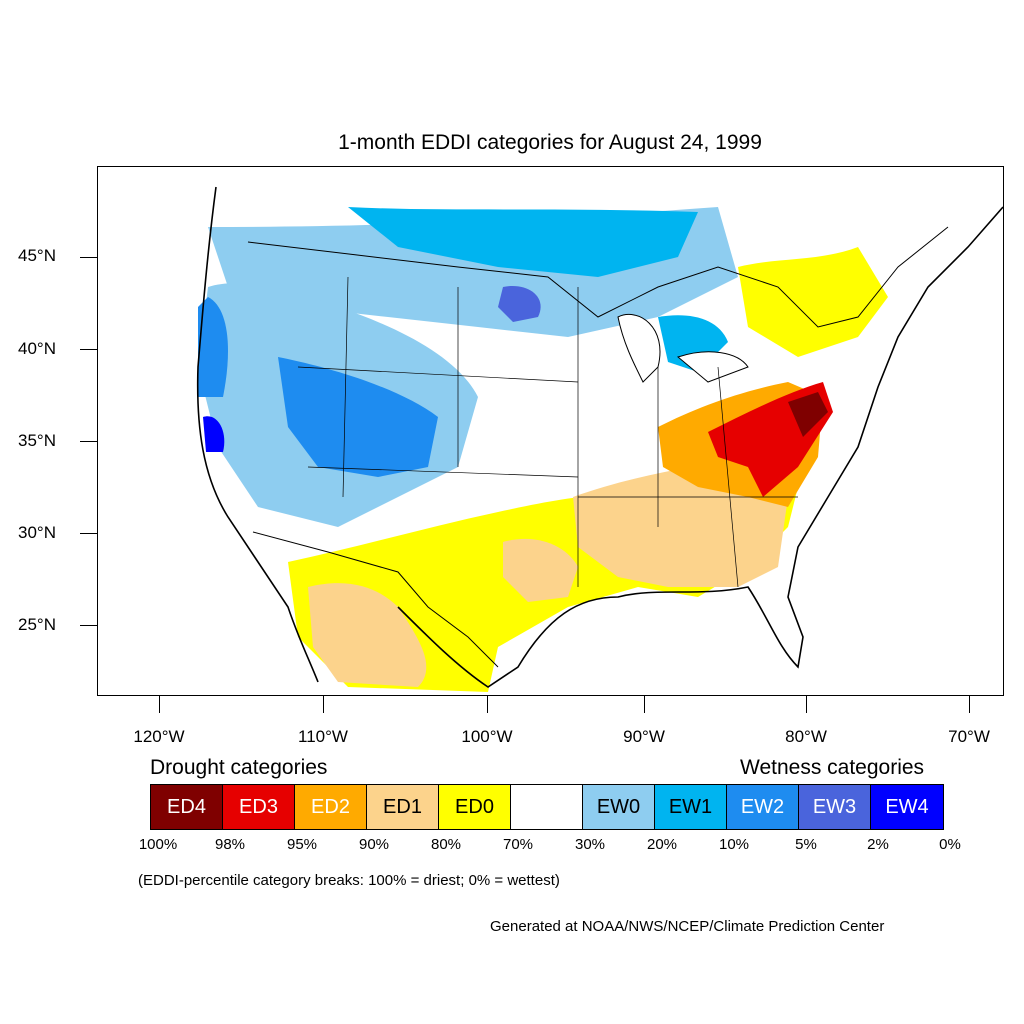  What do you see at coordinates (540, 570) in the screenshot?
I see `ed1-region-texas` at bounding box center [540, 570].